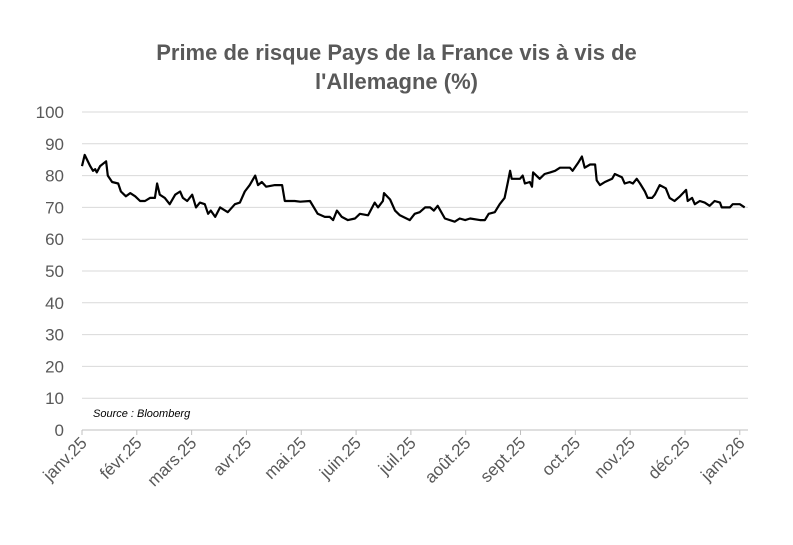  Describe the element at coordinates (54, 271) in the screenshot. I see `y-tick-label: 50` at that location.